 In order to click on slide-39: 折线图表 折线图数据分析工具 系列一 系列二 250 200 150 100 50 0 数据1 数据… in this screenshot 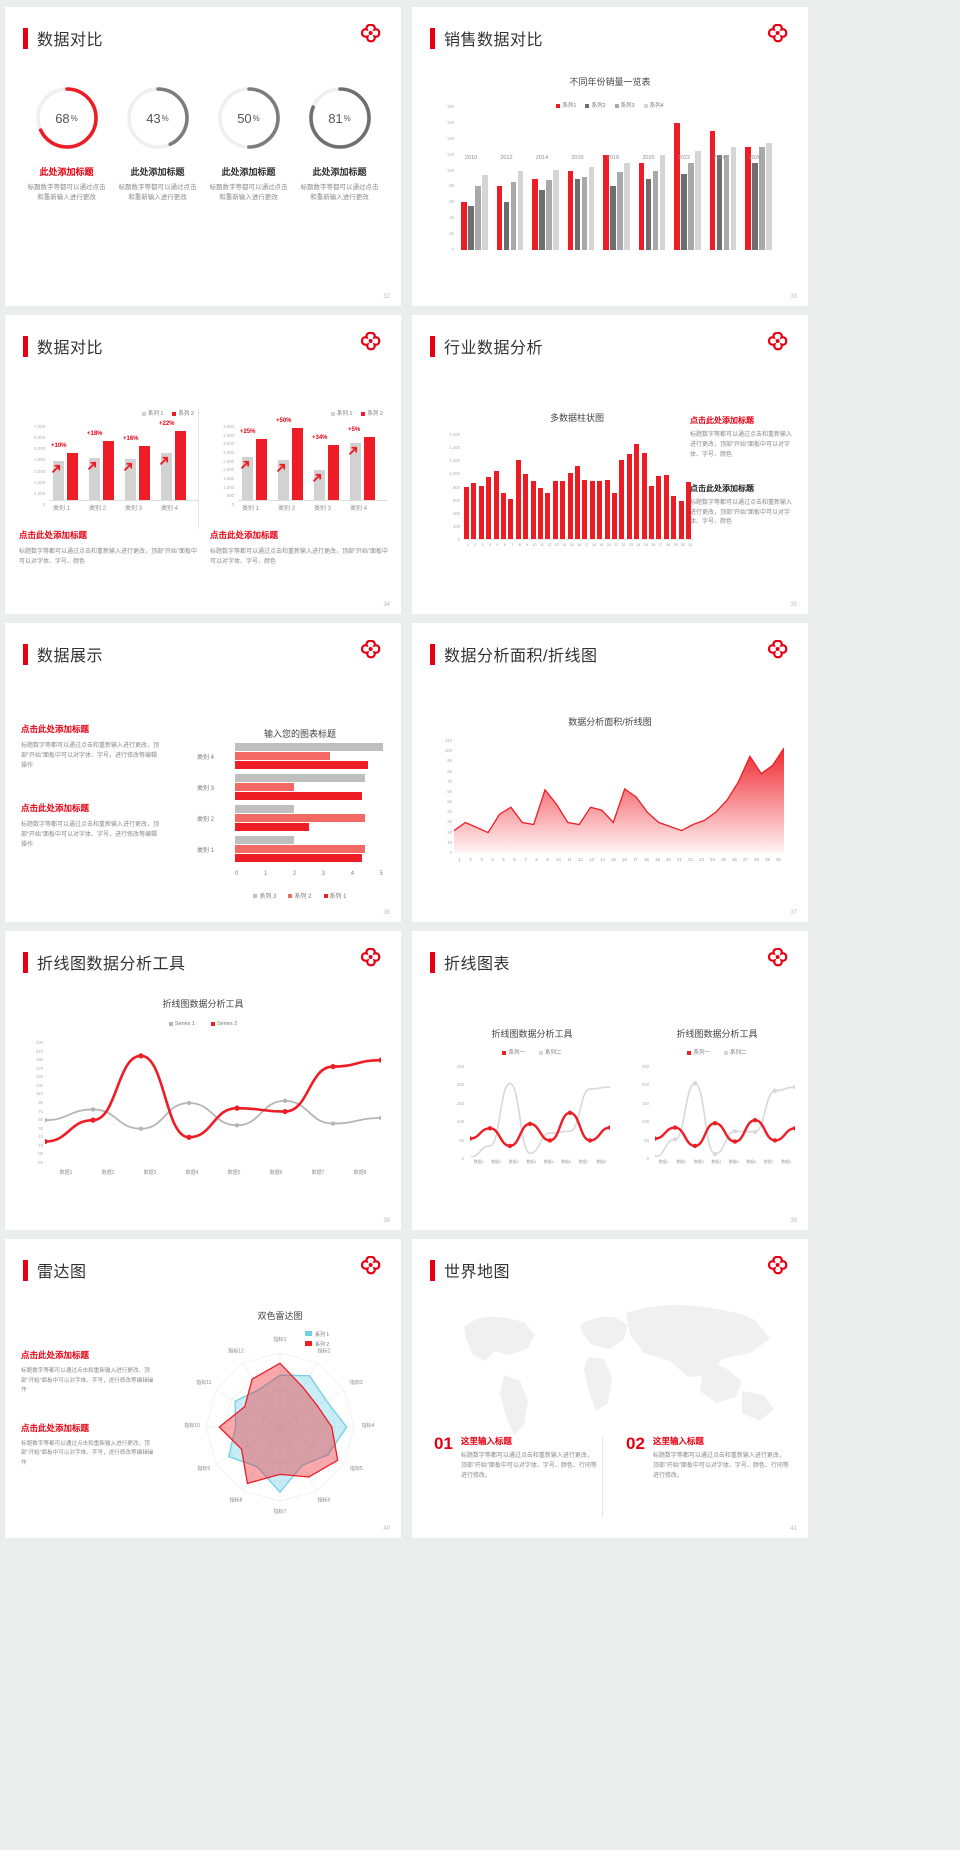, I will do `click(610, 1080)`.